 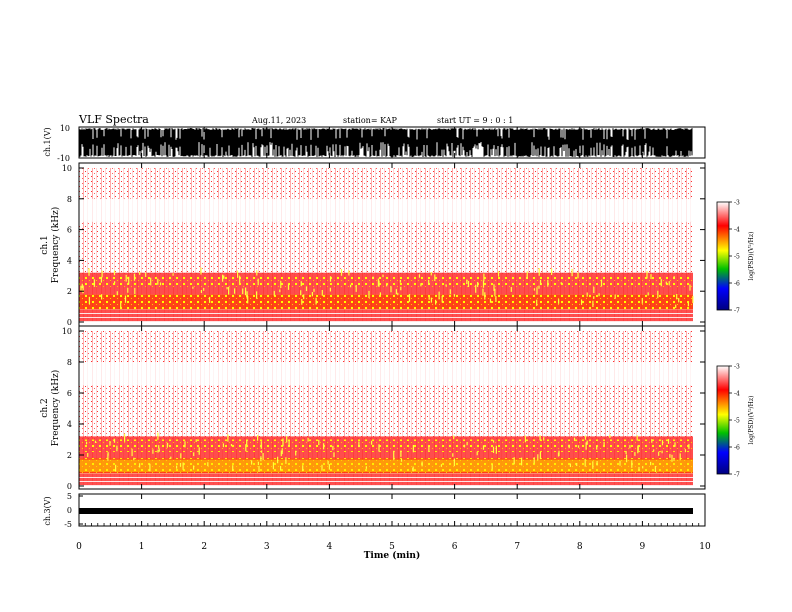 What do you see at coordinates (737, 284) in the screenshot?
I see `ch1-cbar-ticklabel-3: -6` at bounding box center [737, 284].